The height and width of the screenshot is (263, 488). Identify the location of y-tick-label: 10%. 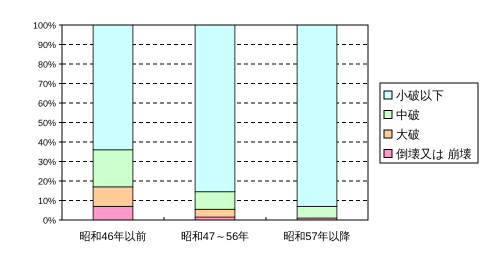
(47, 201).